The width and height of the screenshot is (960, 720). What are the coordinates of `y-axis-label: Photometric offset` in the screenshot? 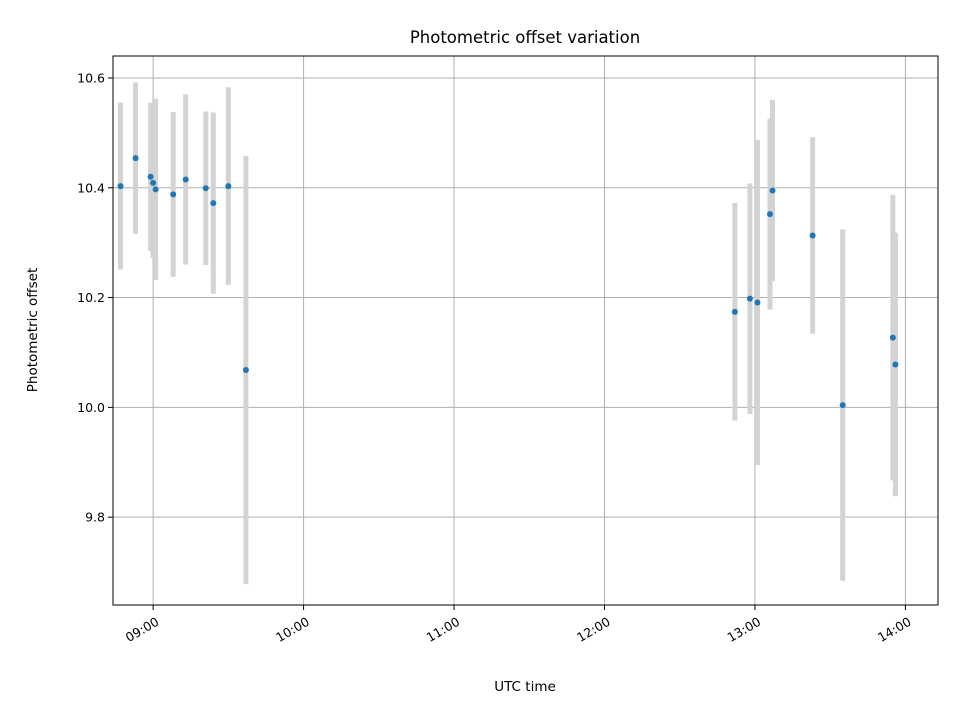 It's located at (33, 330).